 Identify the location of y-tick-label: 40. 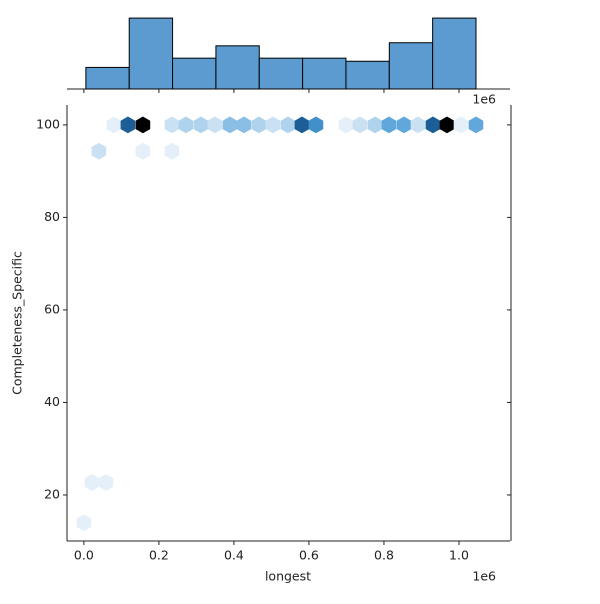
(52, 401).